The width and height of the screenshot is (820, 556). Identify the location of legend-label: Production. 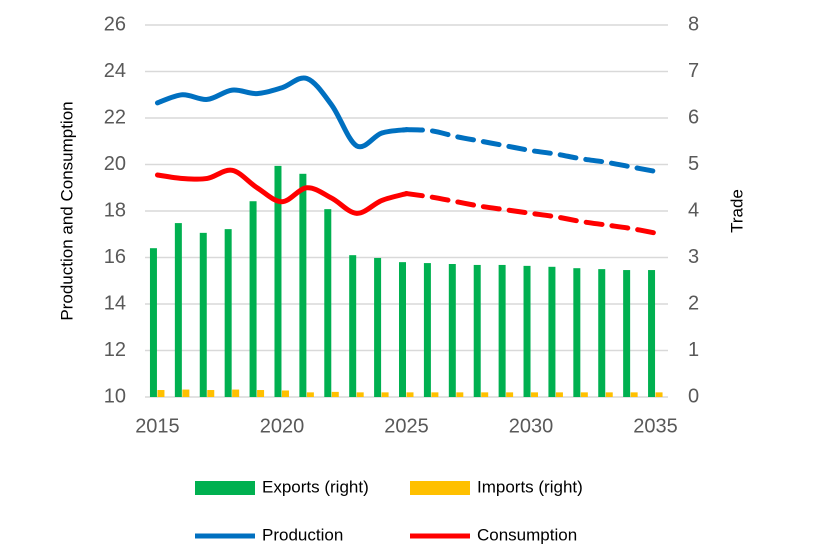
(302, 534).